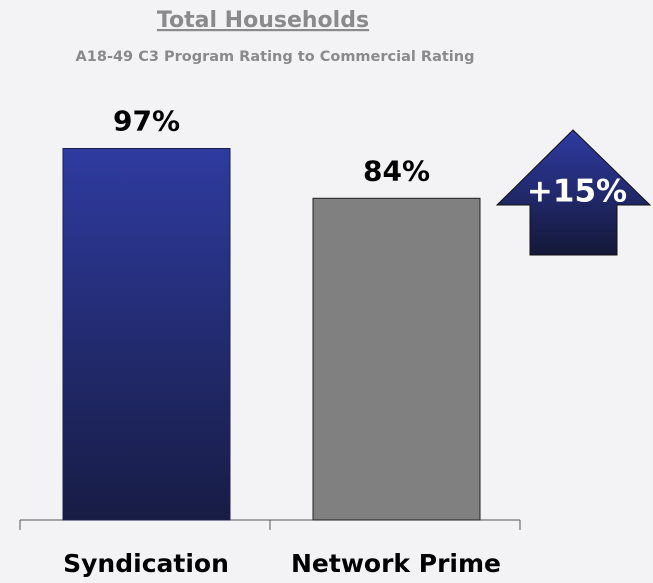 This screenshot has width=653, height=583. What do you see at coordinates (263, 20) in the screenshot?
I see `chart-title: Total Households` at bounding box center [263, 20].